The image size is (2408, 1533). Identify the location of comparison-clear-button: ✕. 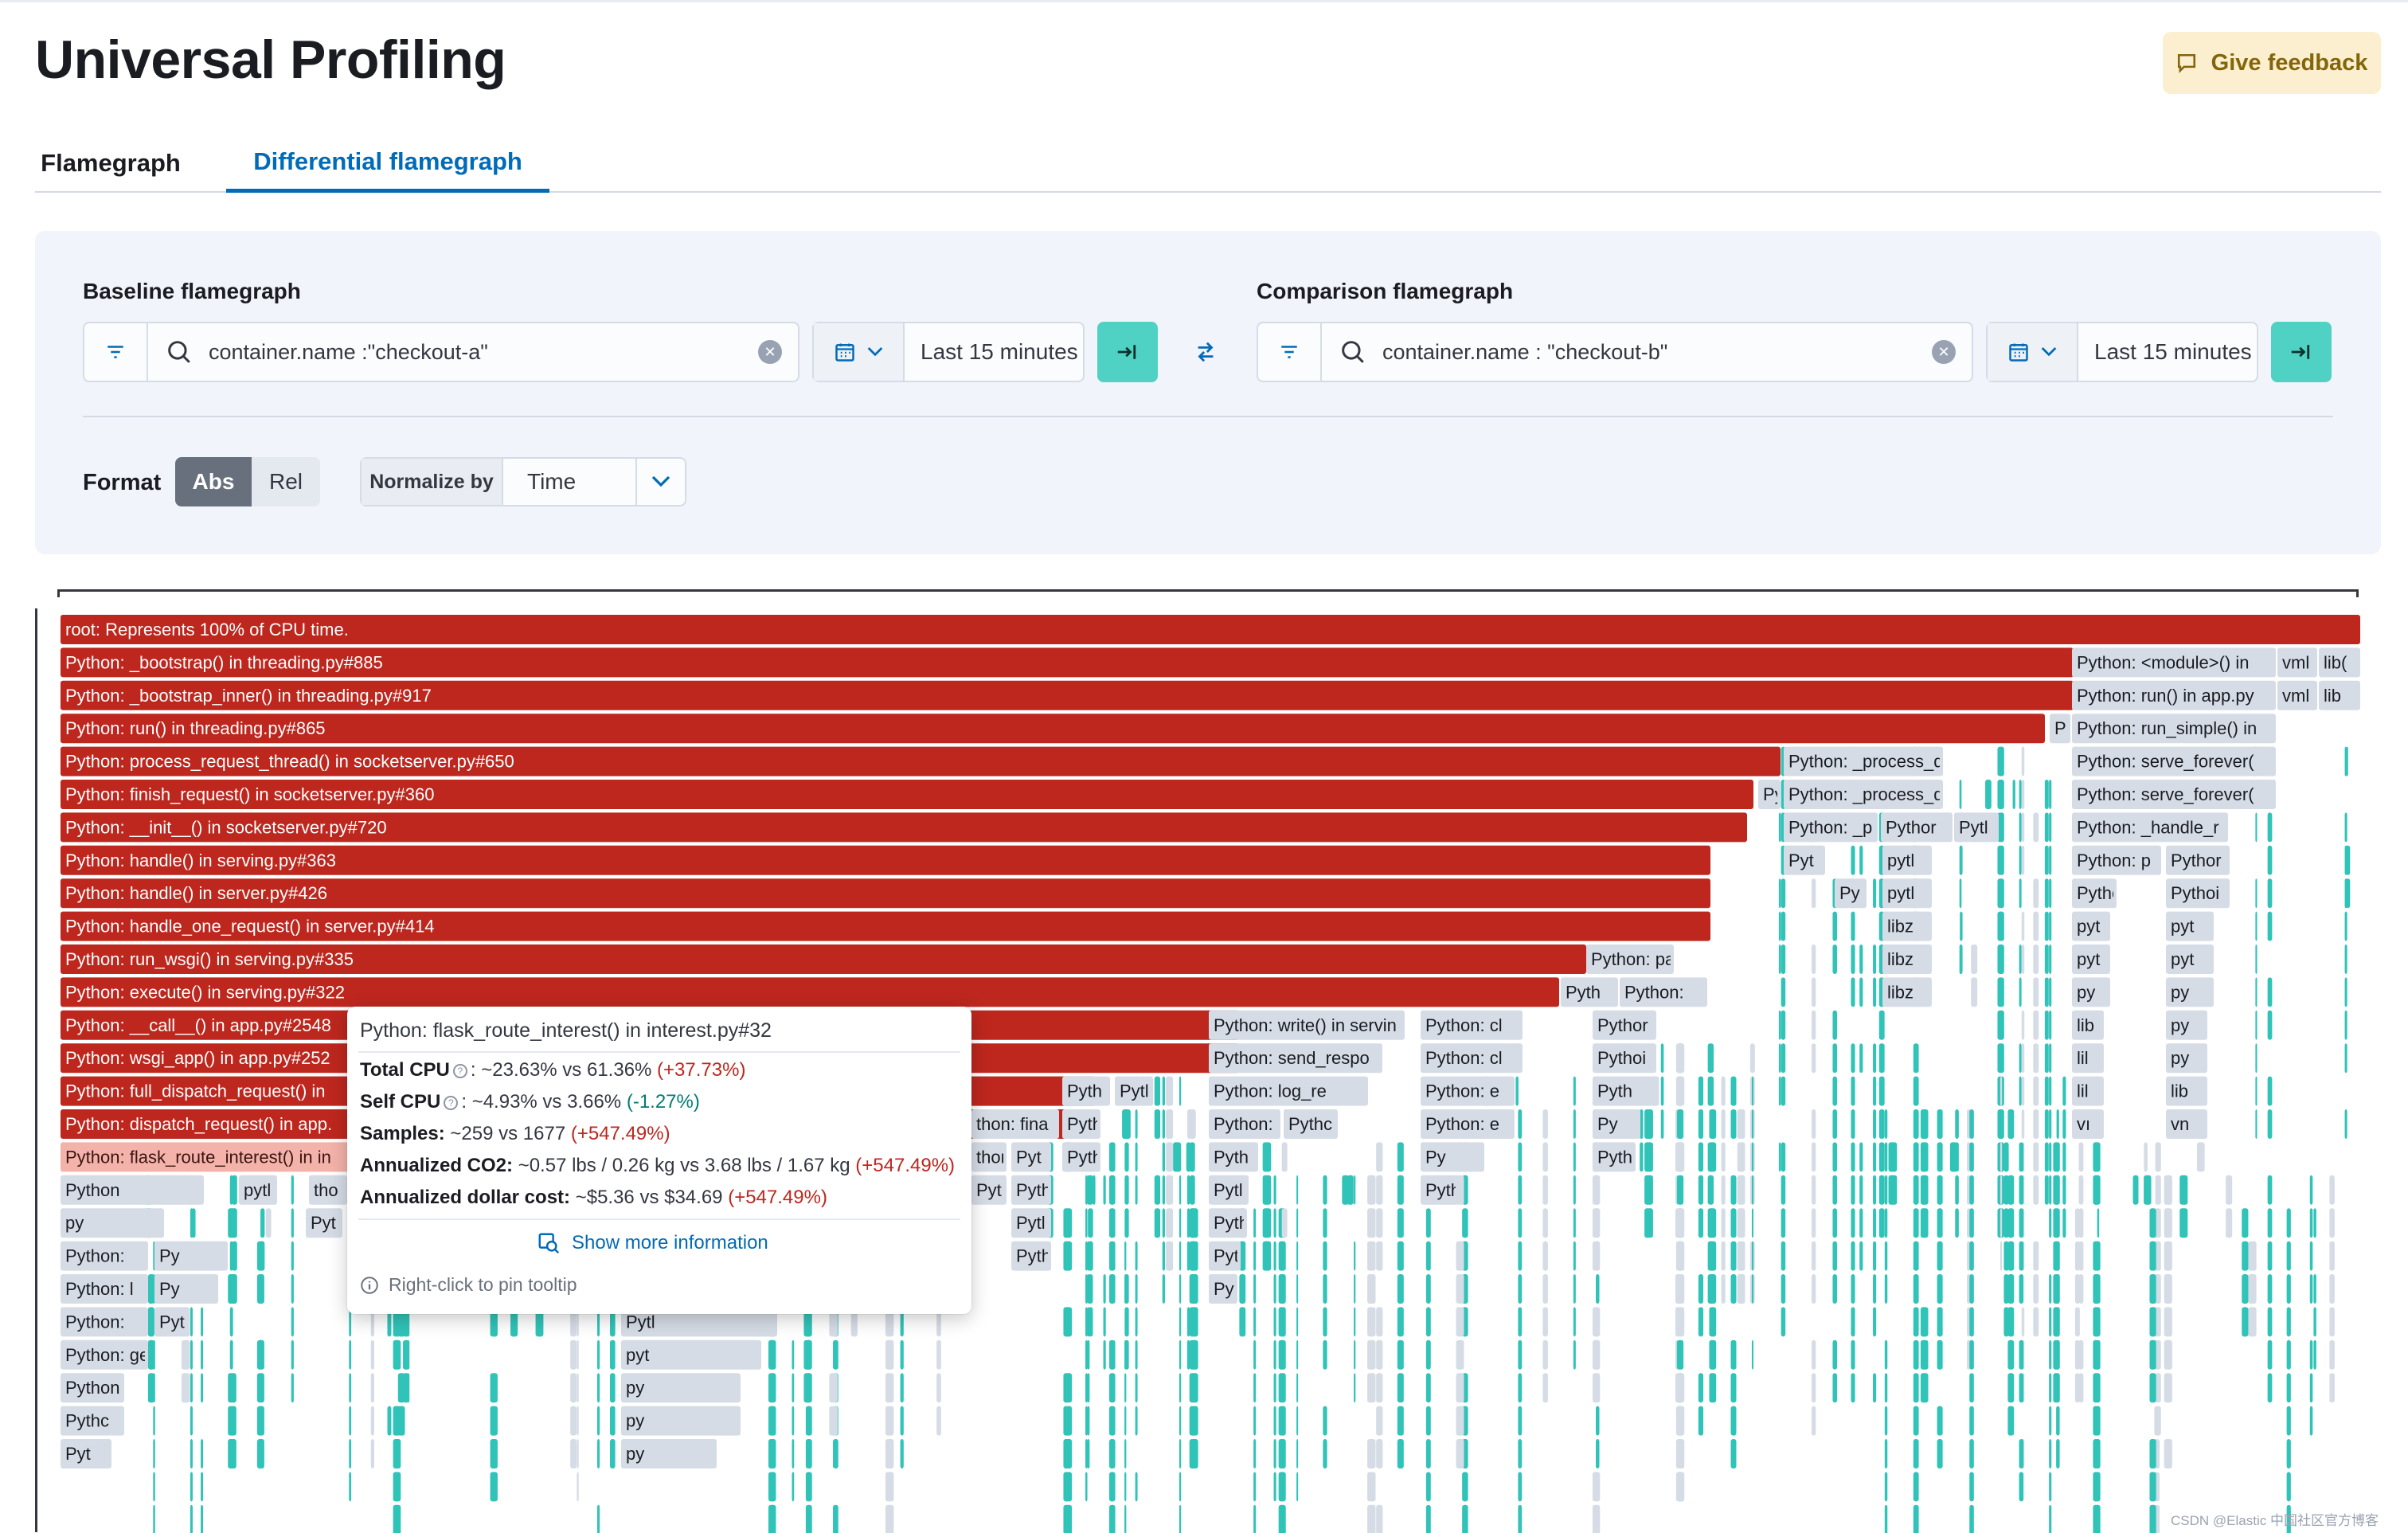
(1944, 352).